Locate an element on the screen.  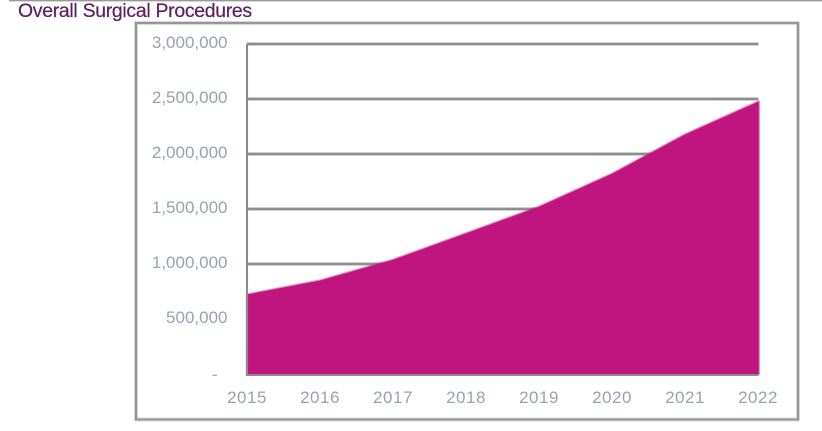
svg-text: 500,000 is located at coordinates (196, 317).